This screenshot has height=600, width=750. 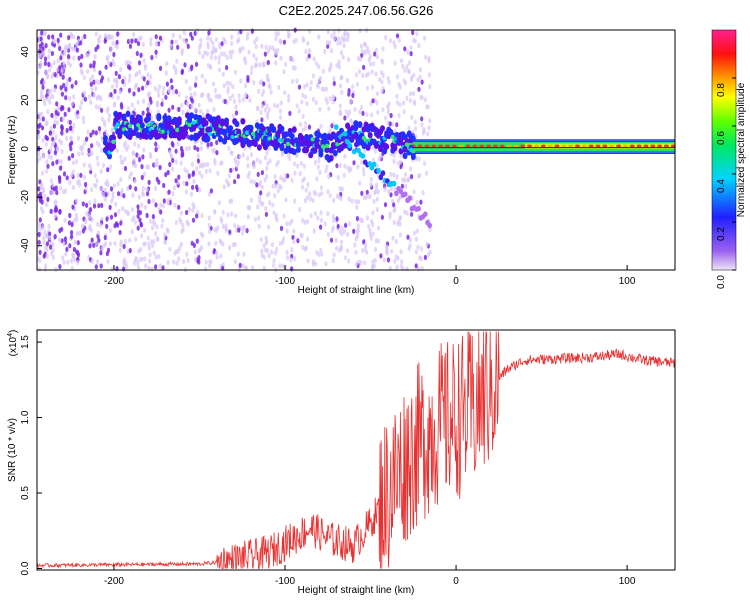 I want to click on colorbar-tick-label: 0.0, so click(x=721, y=282).